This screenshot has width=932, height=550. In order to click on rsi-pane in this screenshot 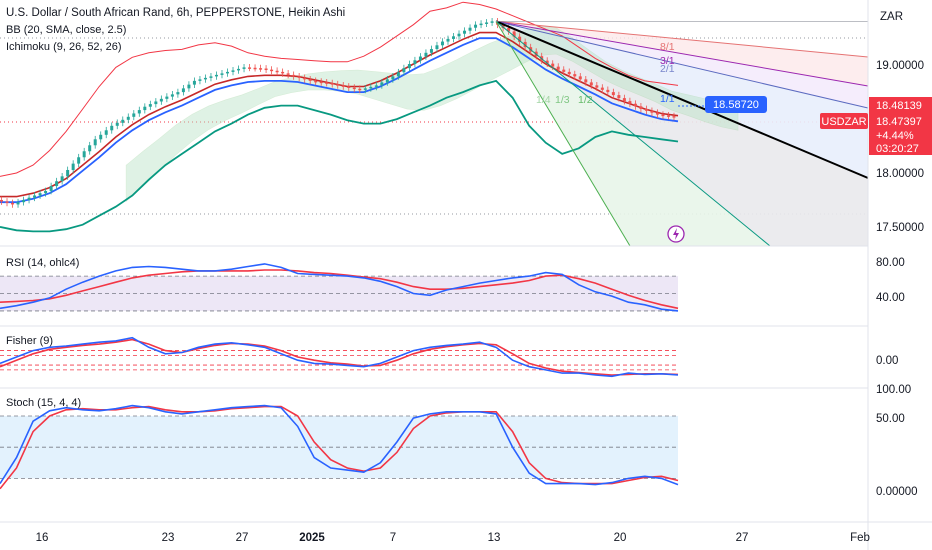, I will do `click(339, 287)`.